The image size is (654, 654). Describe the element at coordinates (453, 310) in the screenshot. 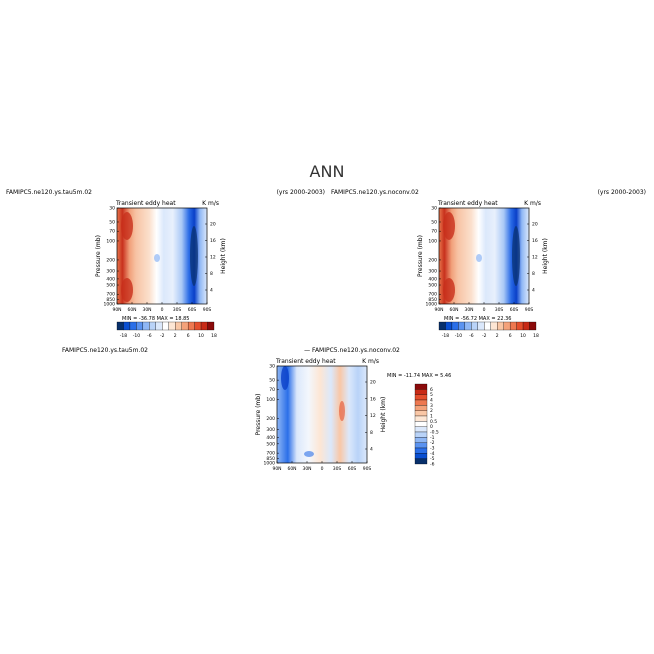

I see `x-tick-label: 60N` at that location.